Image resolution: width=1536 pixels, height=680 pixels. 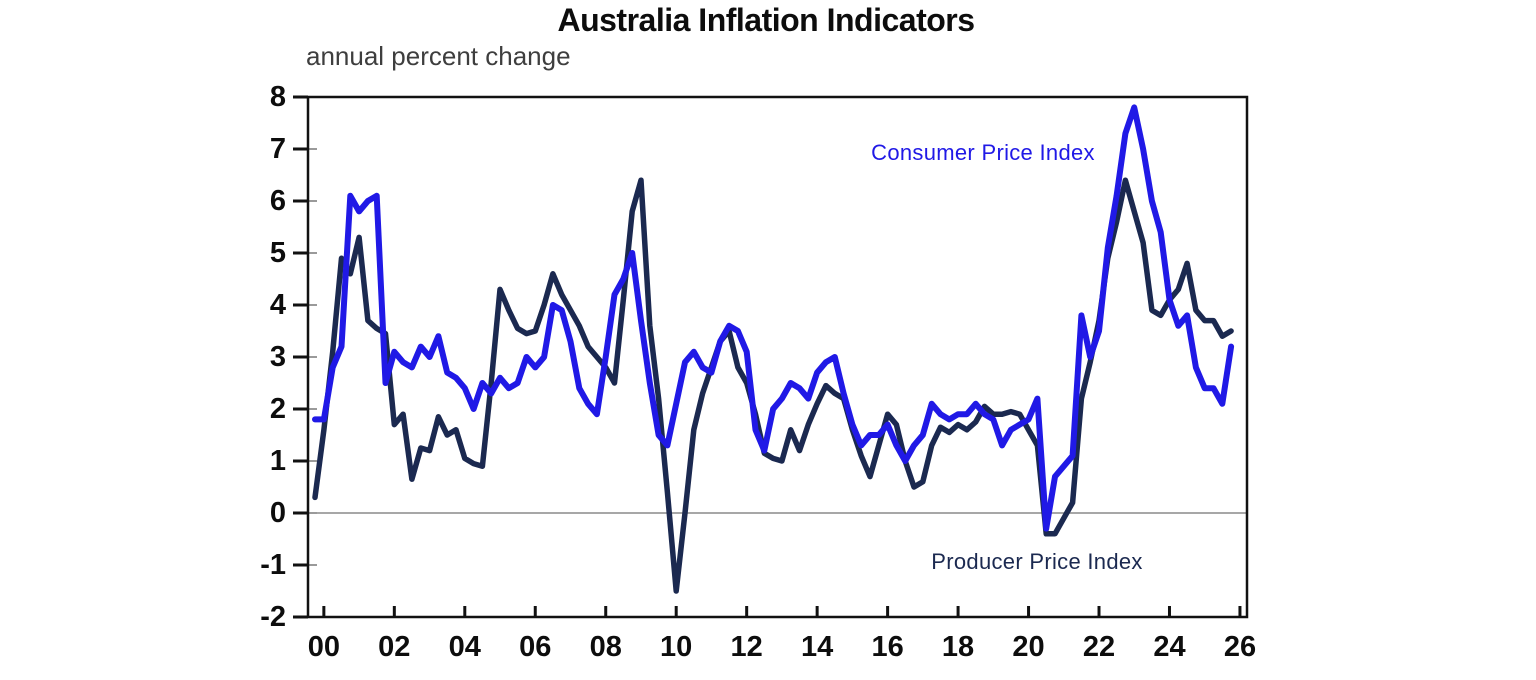 I want to click on x-tick-label: 10, so click(x=676, y=647).